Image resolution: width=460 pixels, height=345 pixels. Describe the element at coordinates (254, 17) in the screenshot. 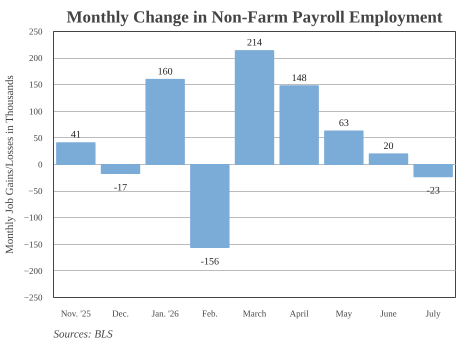

I see `chart-title: Monthly Change in Non-Farm Payroll Employment` at that location.